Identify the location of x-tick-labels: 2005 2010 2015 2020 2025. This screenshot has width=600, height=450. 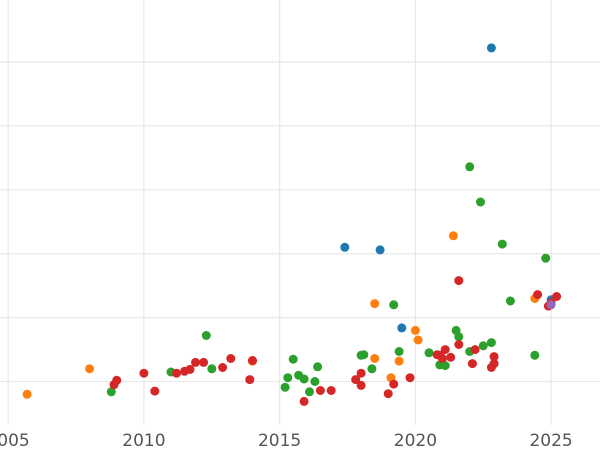
(286, 440).